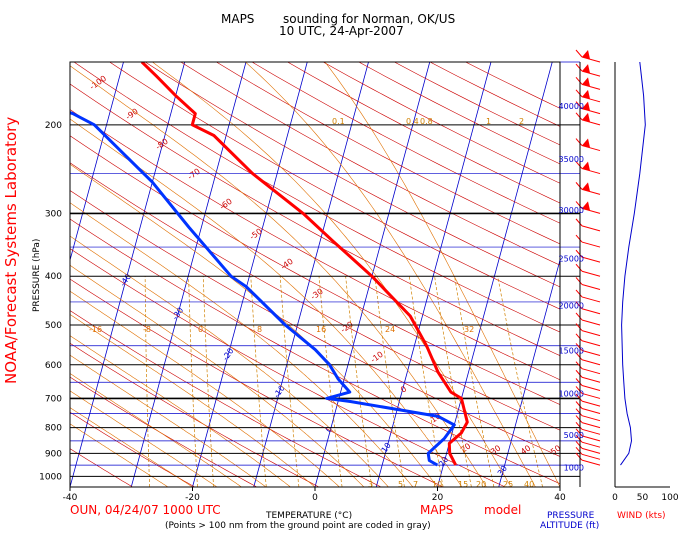 Image resolution: width=700 pixels, height=550 pixels. What do you see at coordinates (521, 121) in the screenshot?
I see `mixing-ratio-label: 2` at bounding box center [521, 121].